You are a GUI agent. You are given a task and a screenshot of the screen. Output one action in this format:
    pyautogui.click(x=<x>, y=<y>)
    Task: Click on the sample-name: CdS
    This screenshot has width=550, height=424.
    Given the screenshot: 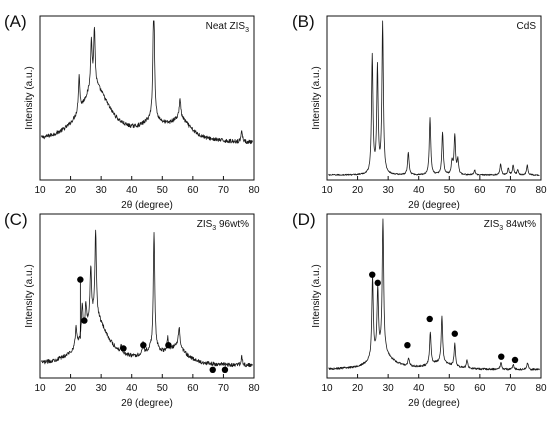 What is the action you would take?
    pyautogui.click(x=527, y=26)
    